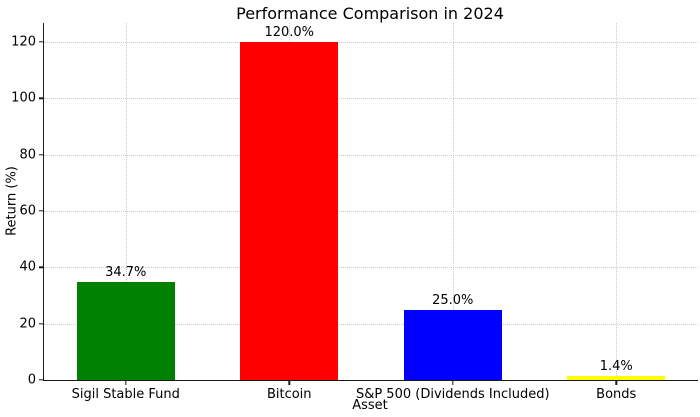 This screenshot has width=700, height=417. I want to click on bar-bonds, so click(616, 378).